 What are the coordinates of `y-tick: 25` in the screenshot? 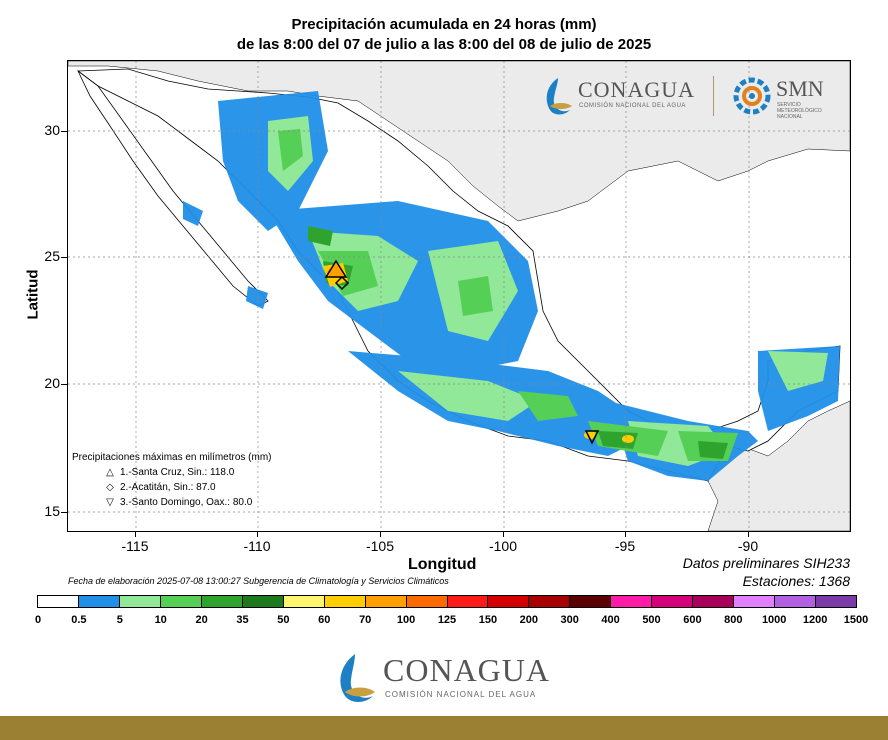 It's located at (52, 256).